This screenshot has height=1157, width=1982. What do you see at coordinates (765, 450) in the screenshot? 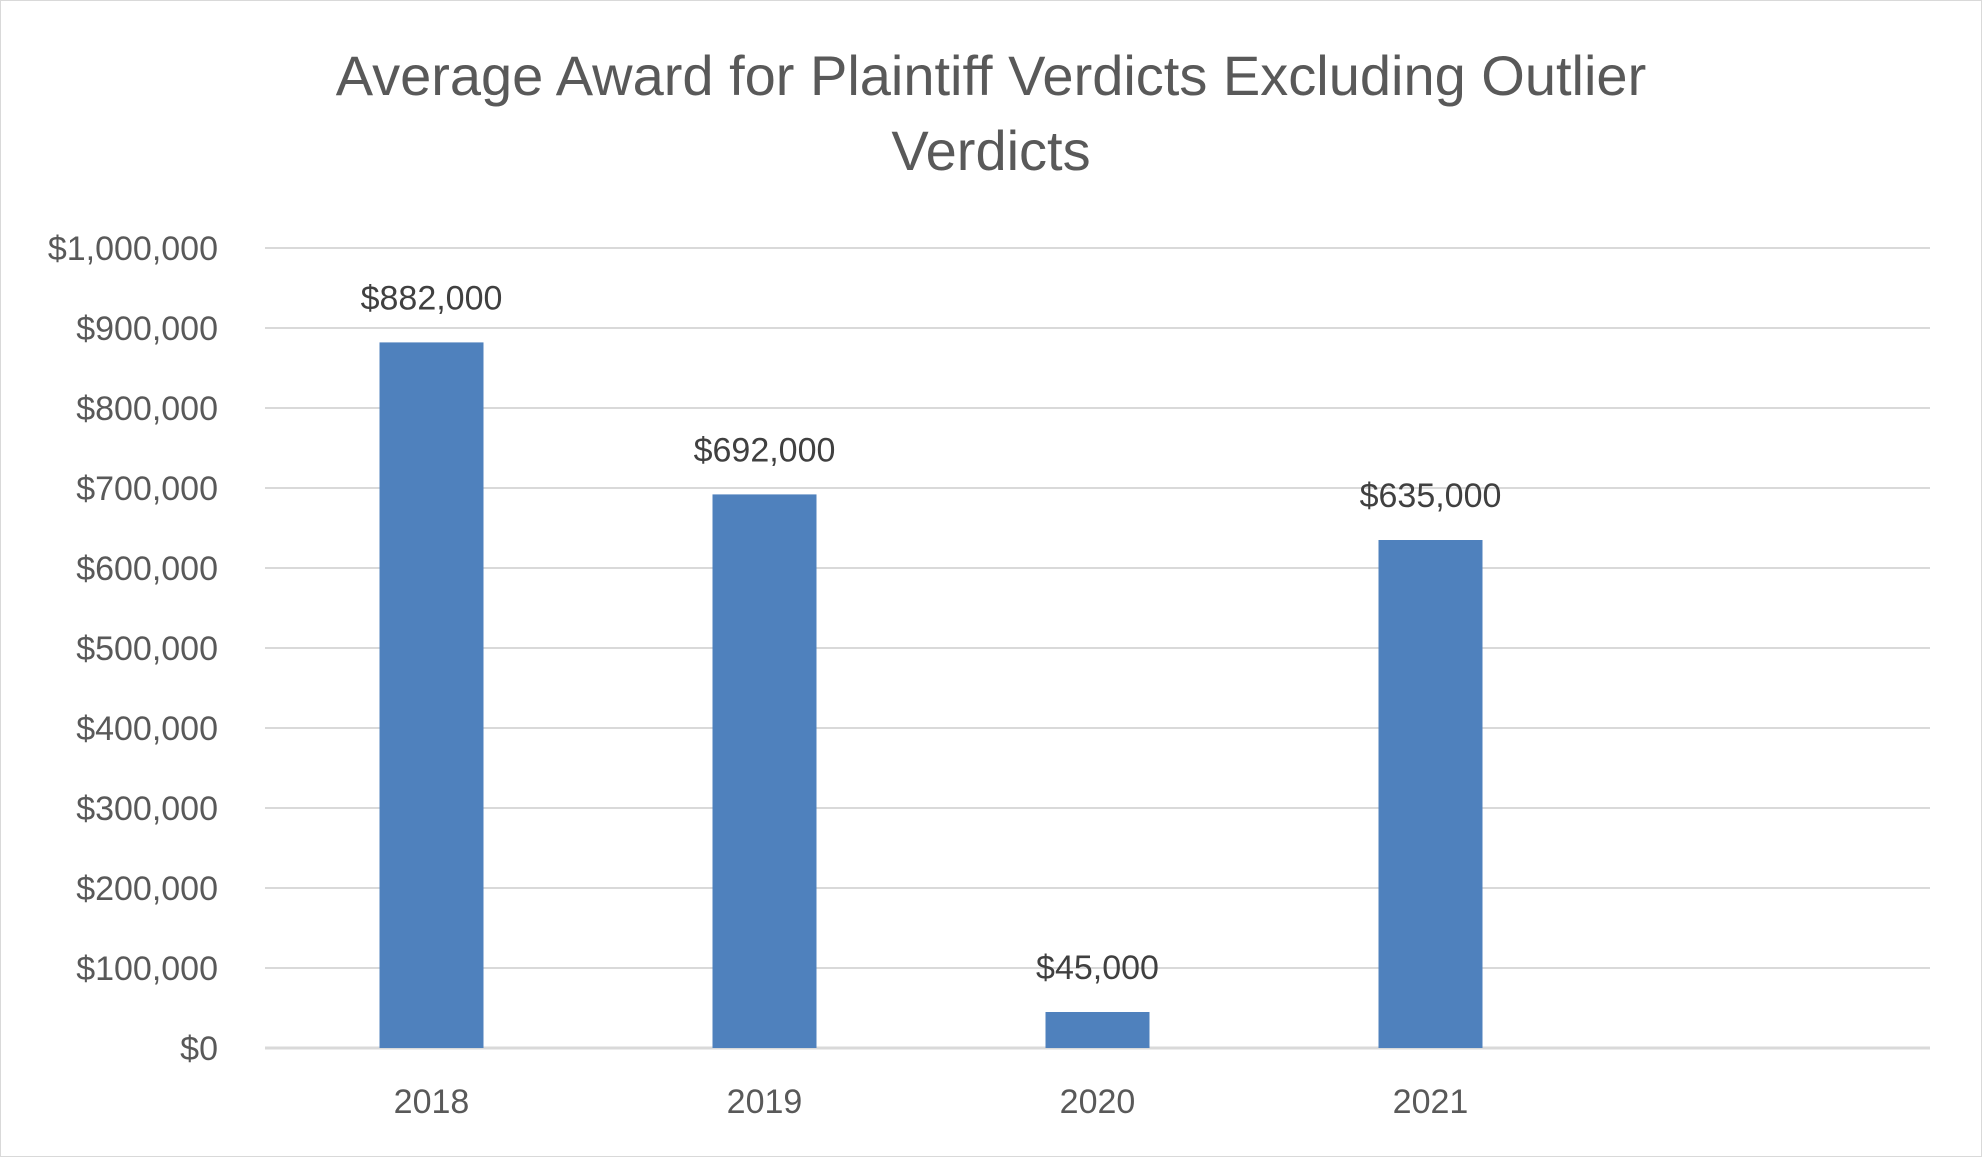
I see `data-label: $692,000` at bounding box center [765, 450].